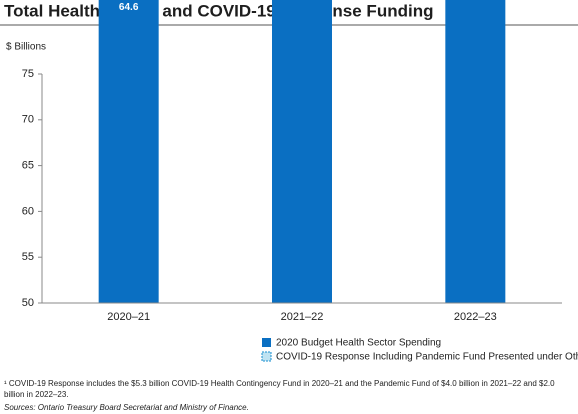 This screenshot has height=414, width=578. Describe the element at coordinates (302, 317) in the screenshot. I see `x-tick-label: 2021–22` at that location.